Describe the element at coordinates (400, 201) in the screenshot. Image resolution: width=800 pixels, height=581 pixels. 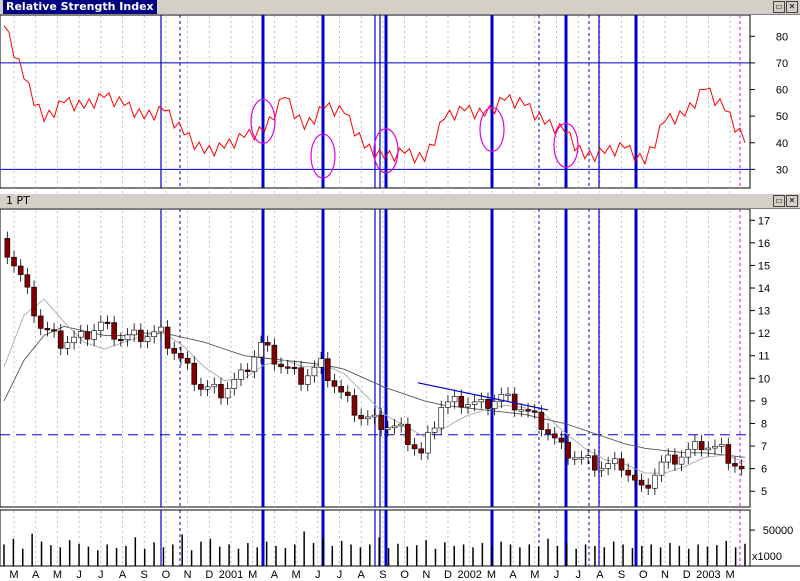
I see `price-panel-titlebar: 1 PT ▭ ✕` at that location.